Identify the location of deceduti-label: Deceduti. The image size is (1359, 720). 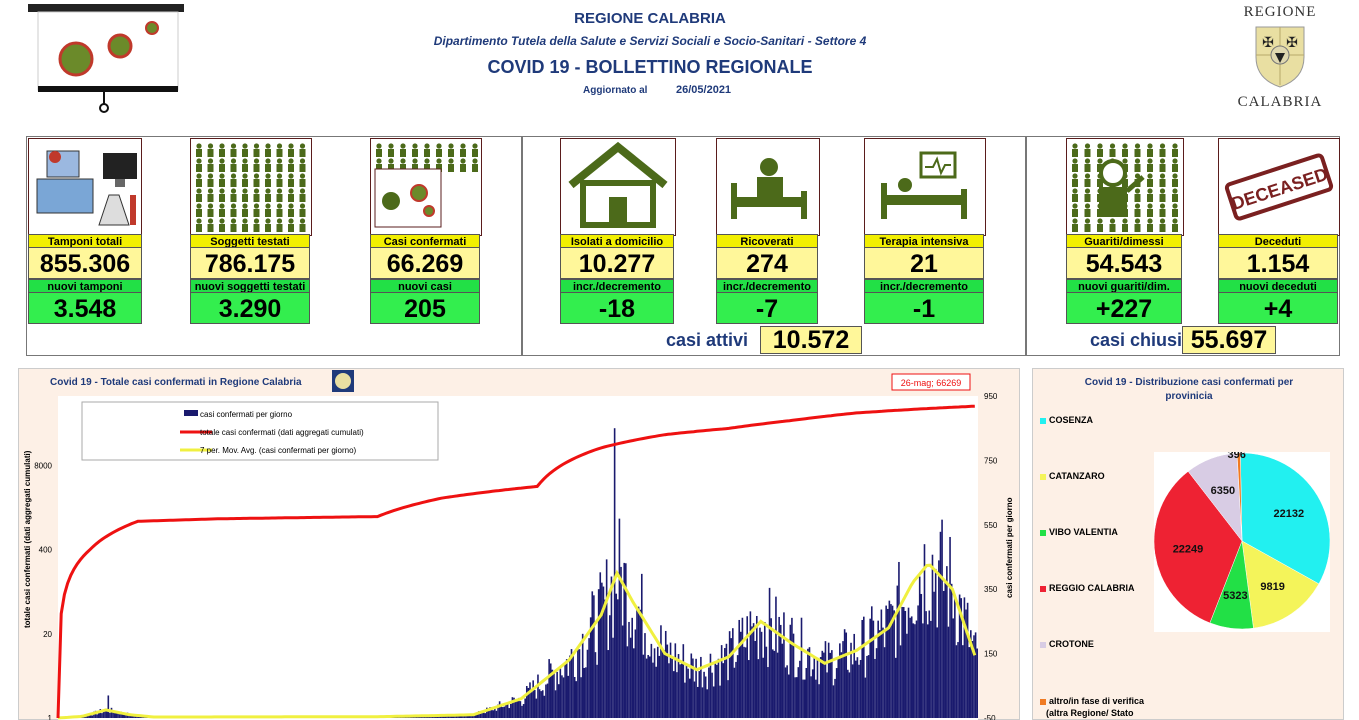
(1278, 241).